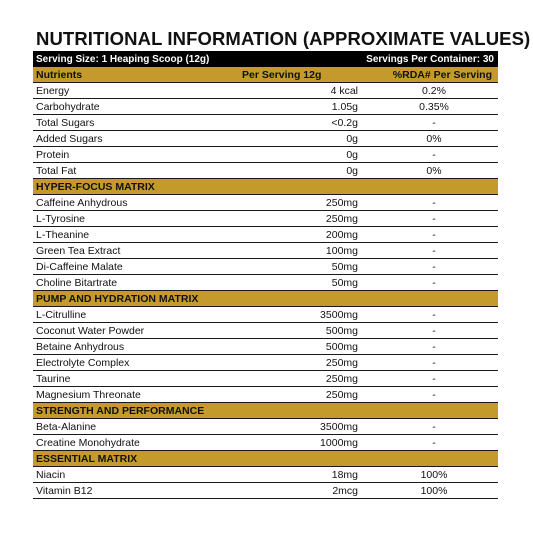 The width and height of the screenshot is (533, 533). I want to click on nutrient-name: Taurine, so click(53, 378).